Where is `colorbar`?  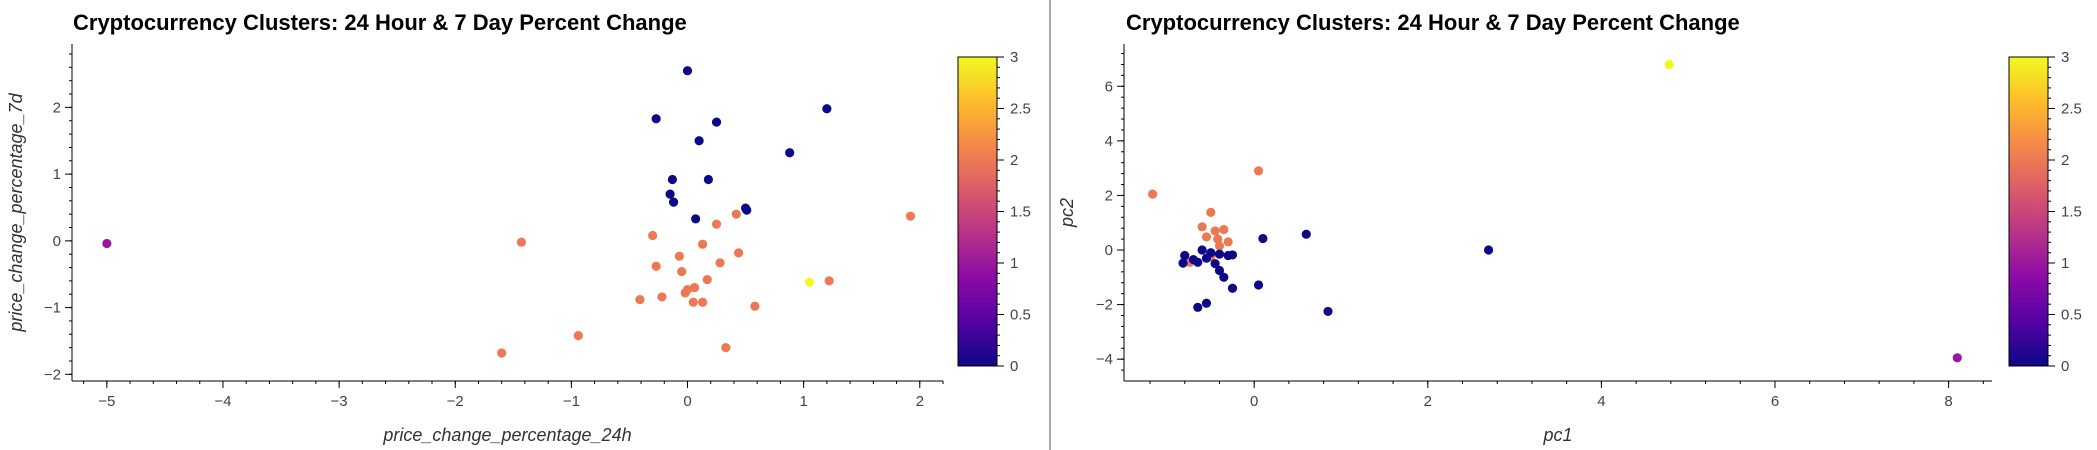
colorbar is located at coordinates (977, 211).